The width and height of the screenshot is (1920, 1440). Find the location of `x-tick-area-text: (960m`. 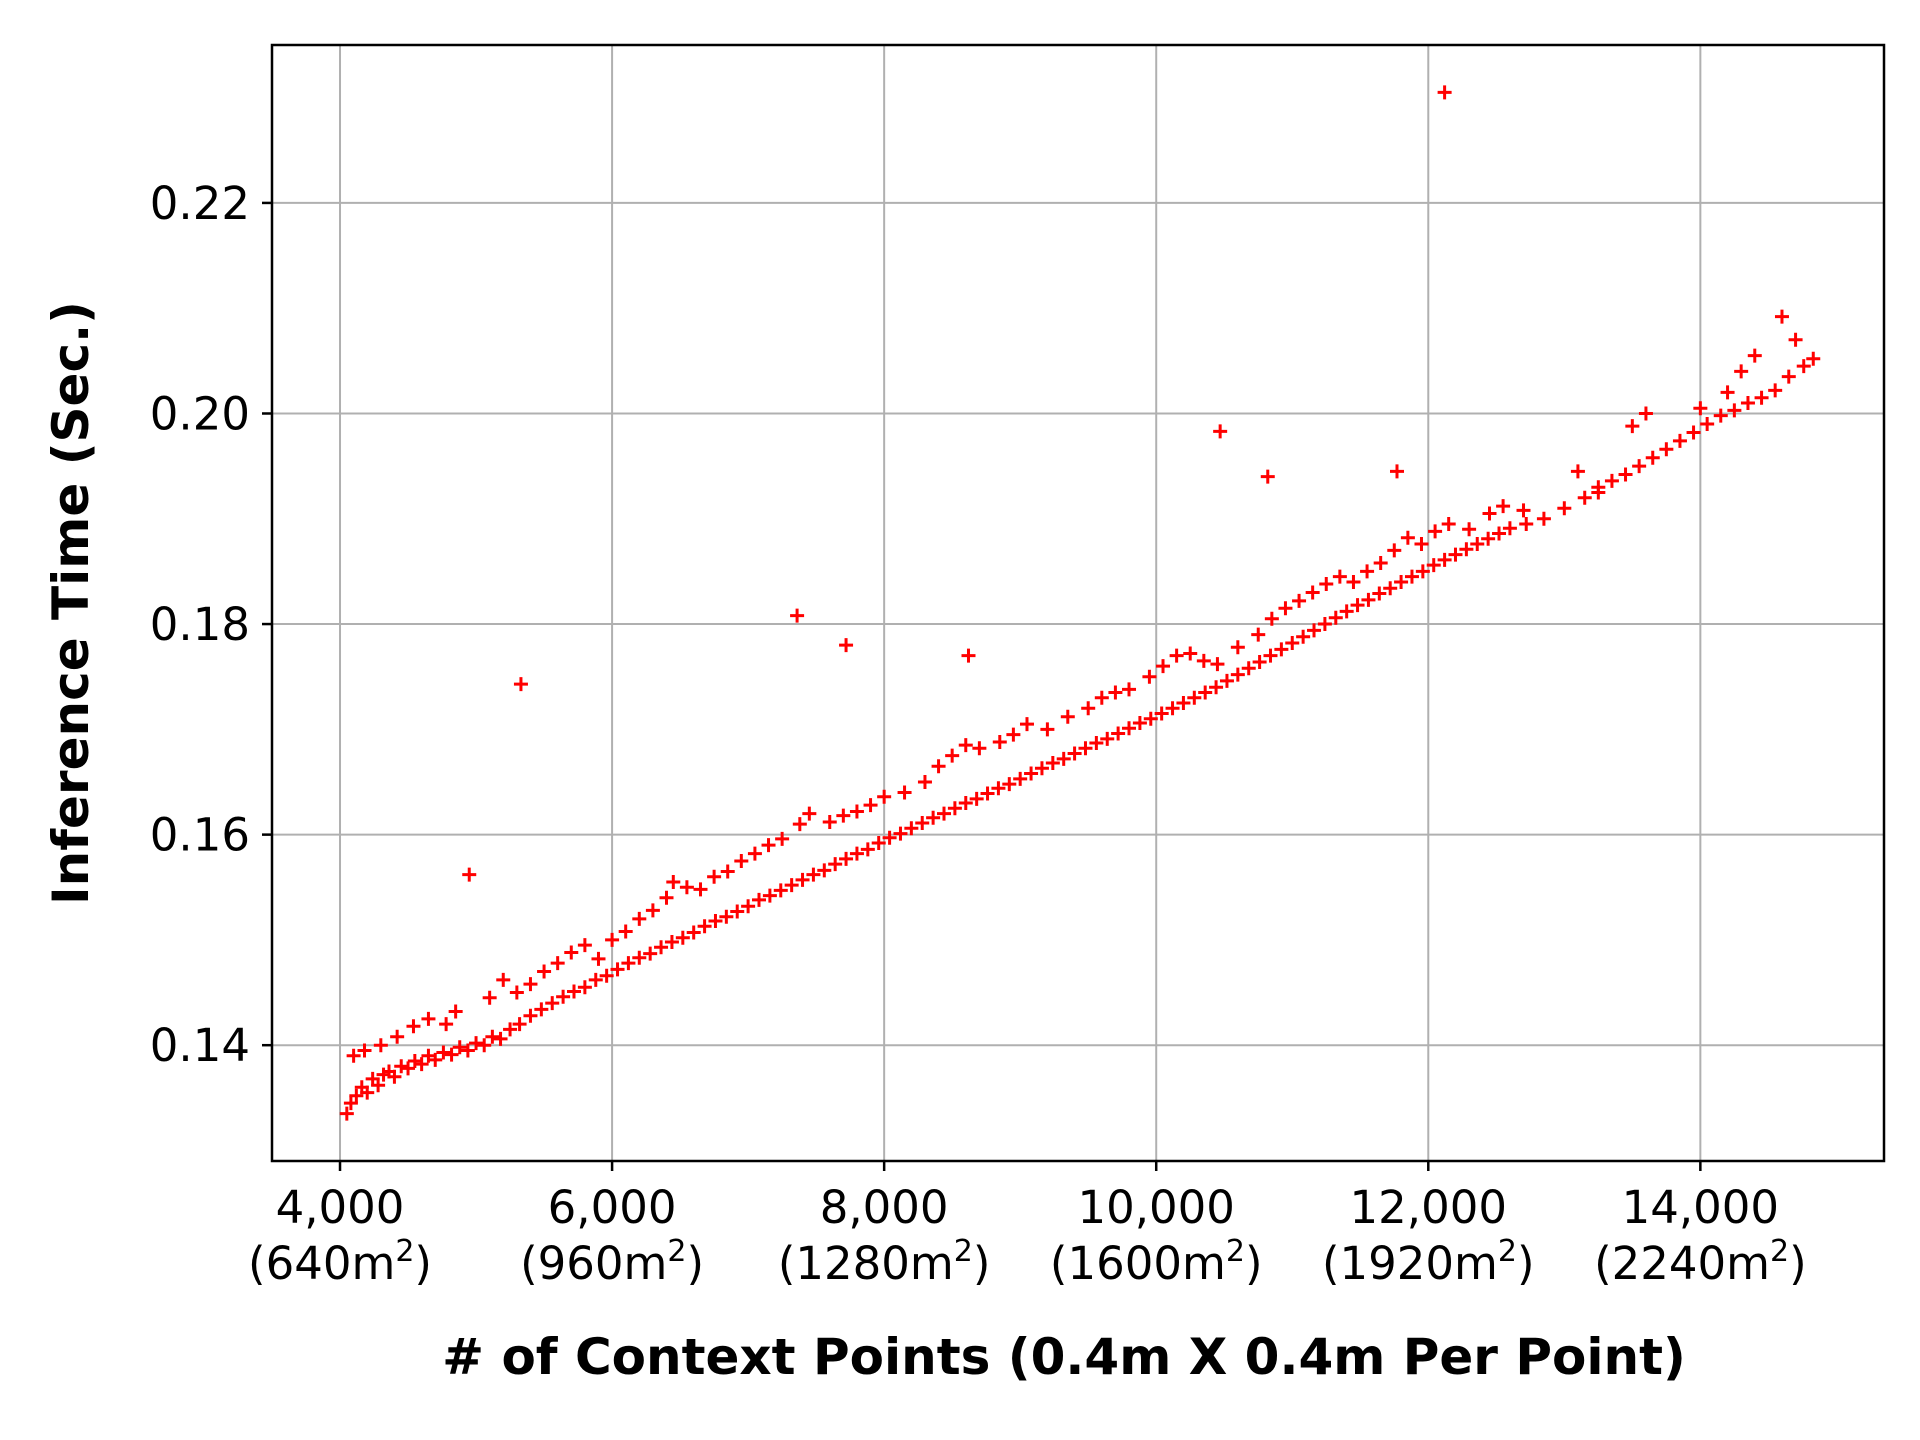

x-tick-area-text: (960m is located at coordinates (593, 1263).